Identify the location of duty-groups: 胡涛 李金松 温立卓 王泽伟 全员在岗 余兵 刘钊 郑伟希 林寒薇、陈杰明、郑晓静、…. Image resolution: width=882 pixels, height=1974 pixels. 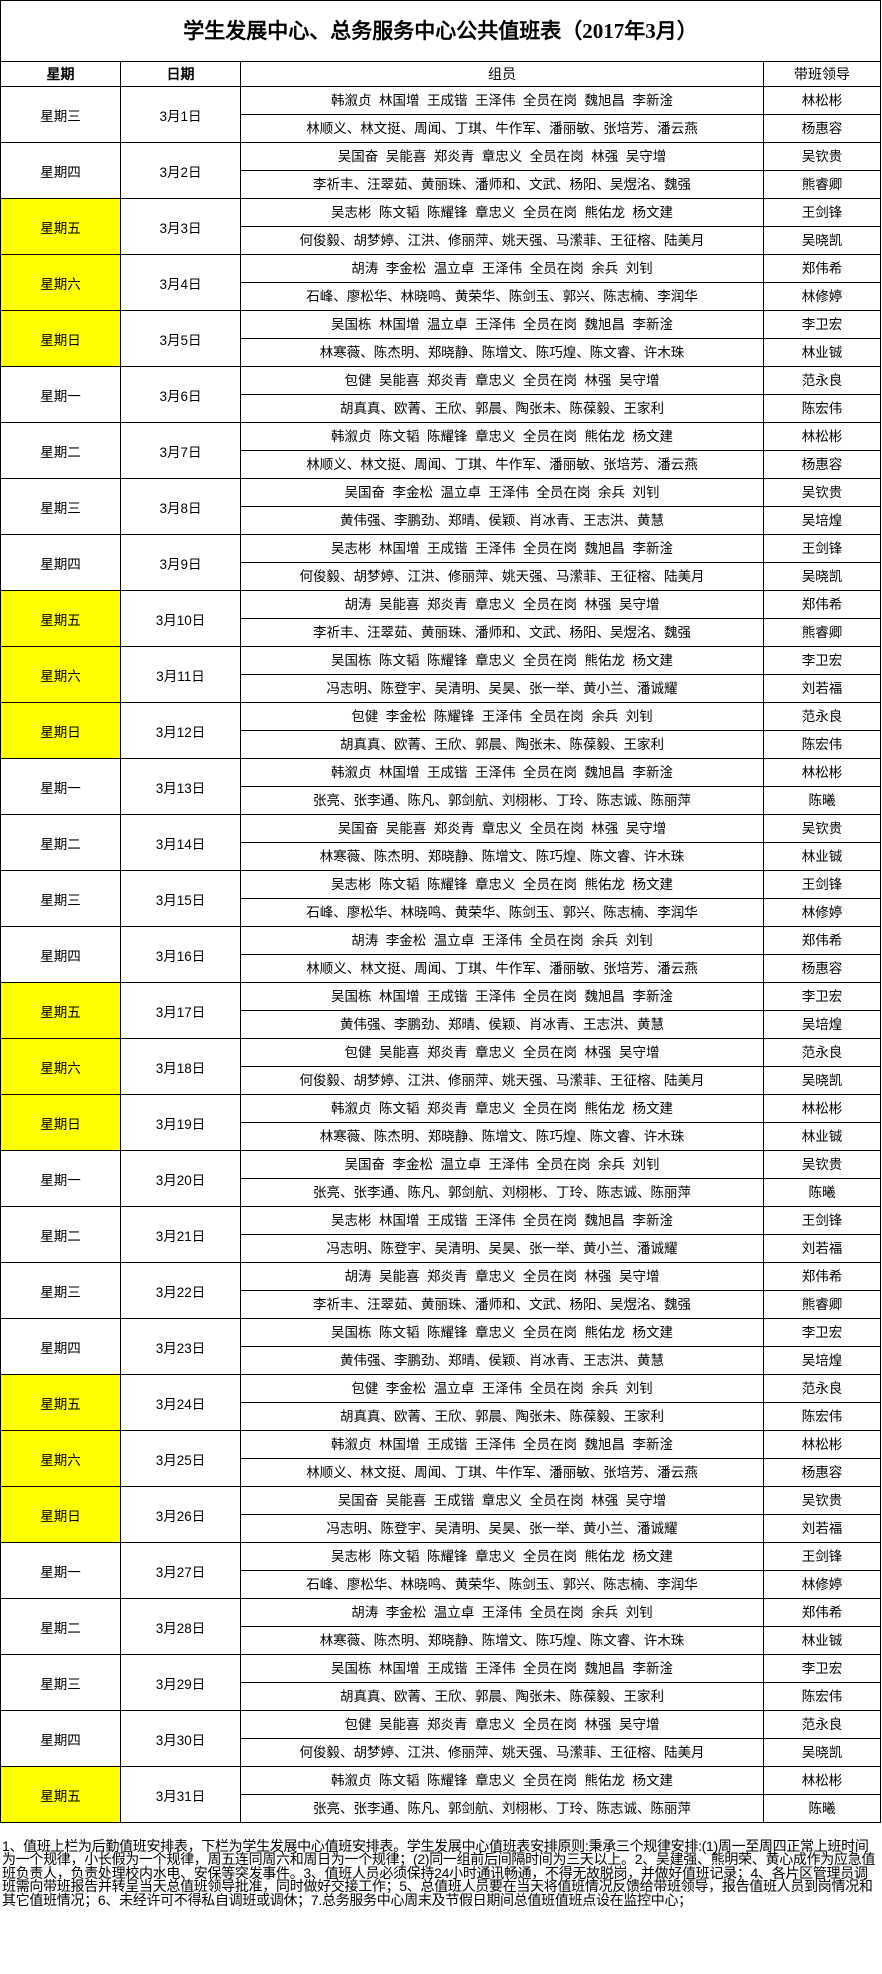
(560, 1626).